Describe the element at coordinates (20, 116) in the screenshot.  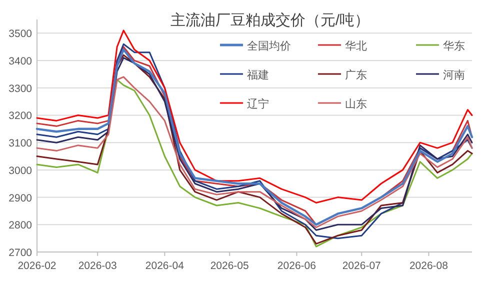
I see `y-tick-label: 3200` at that location.